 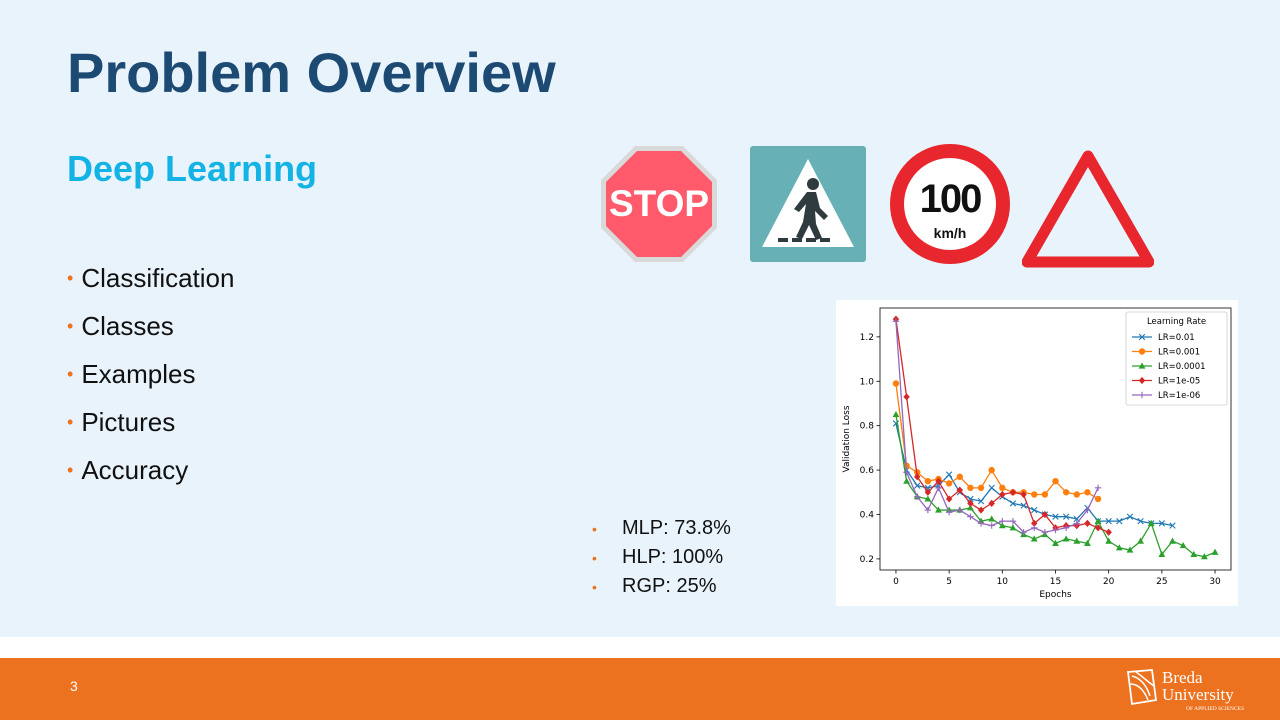 I want to click on accuracy-list: • MLP: 73.8% • HLP: 100% • RGP: 25%, so click(x=661, y=557).